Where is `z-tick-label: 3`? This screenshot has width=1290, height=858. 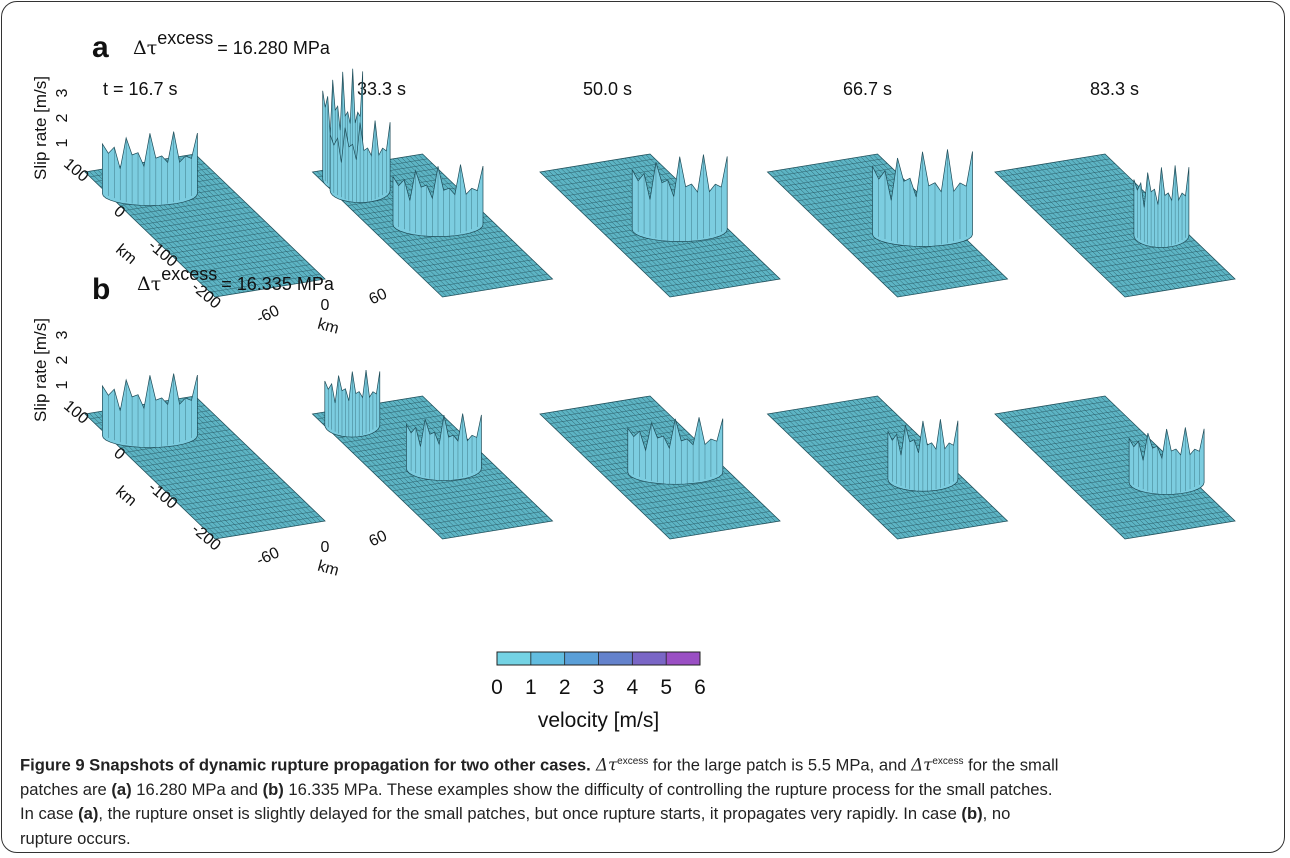
z-tick-label: 3 is located at coordinates (62, 334).